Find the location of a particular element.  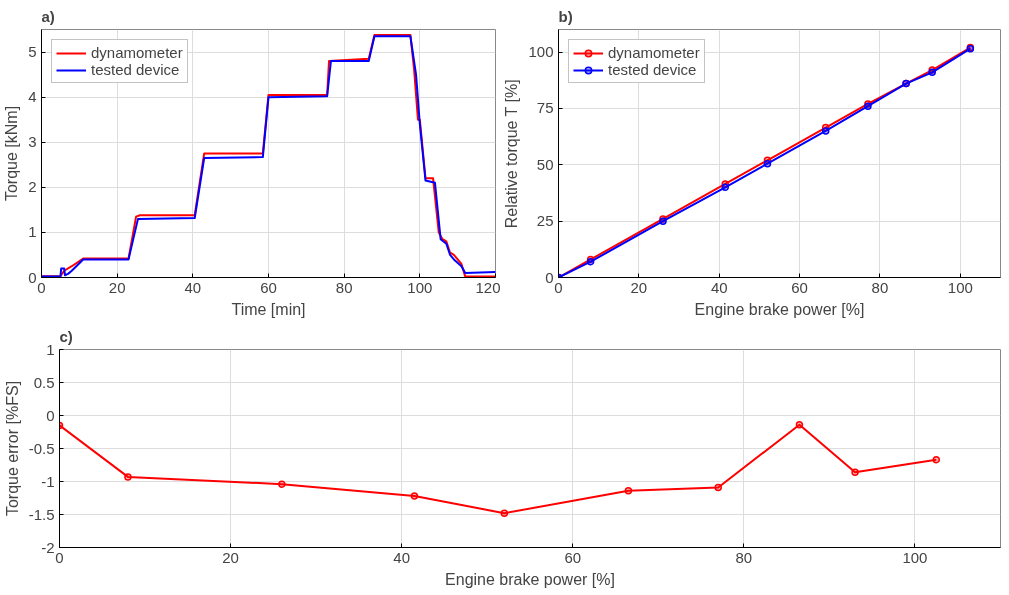

y-tick-label: 5 is located at coordinates (32, 52).